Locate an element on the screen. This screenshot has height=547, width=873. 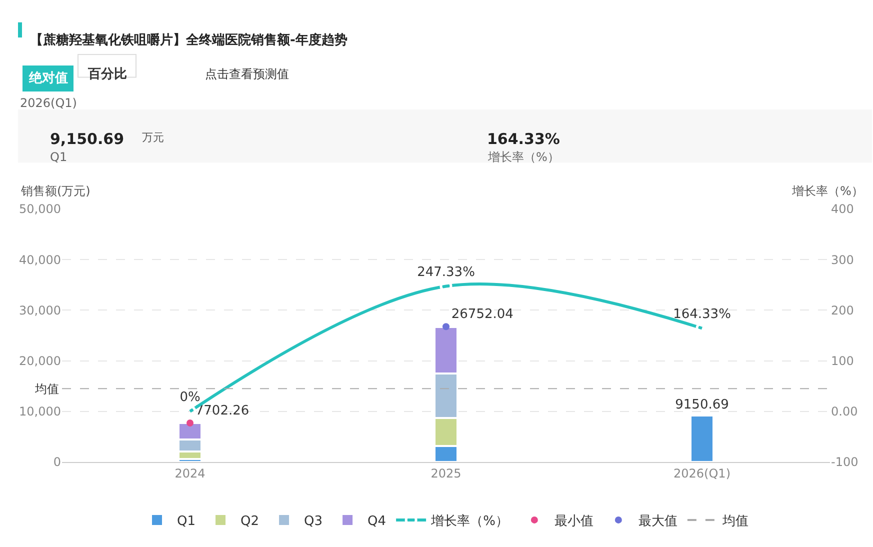
legend-label: 增长率（%） is located at coordinates (469, 521).